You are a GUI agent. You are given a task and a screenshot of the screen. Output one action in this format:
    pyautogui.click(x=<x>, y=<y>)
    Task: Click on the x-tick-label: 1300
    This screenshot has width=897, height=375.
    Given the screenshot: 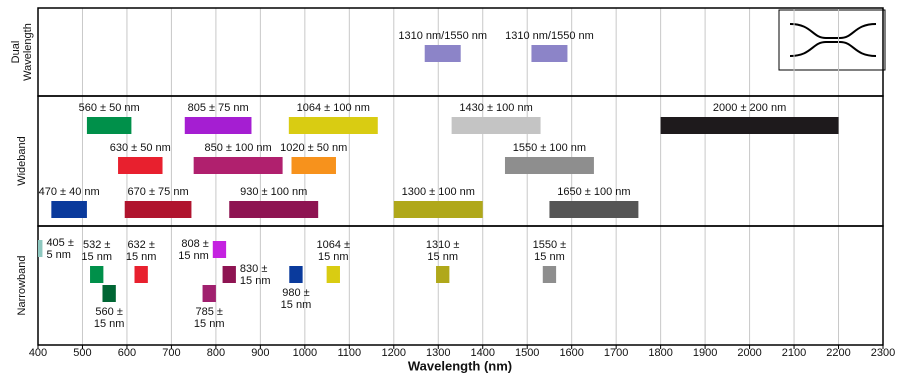 What is the action you would take?
    pyautogui.click(x=438, y=353)
    